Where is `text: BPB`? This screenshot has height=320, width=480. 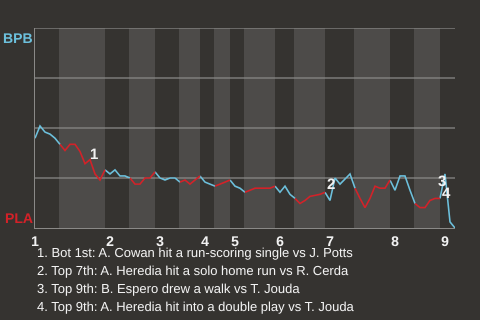
text: BPB is located at coordinates (18, 38).